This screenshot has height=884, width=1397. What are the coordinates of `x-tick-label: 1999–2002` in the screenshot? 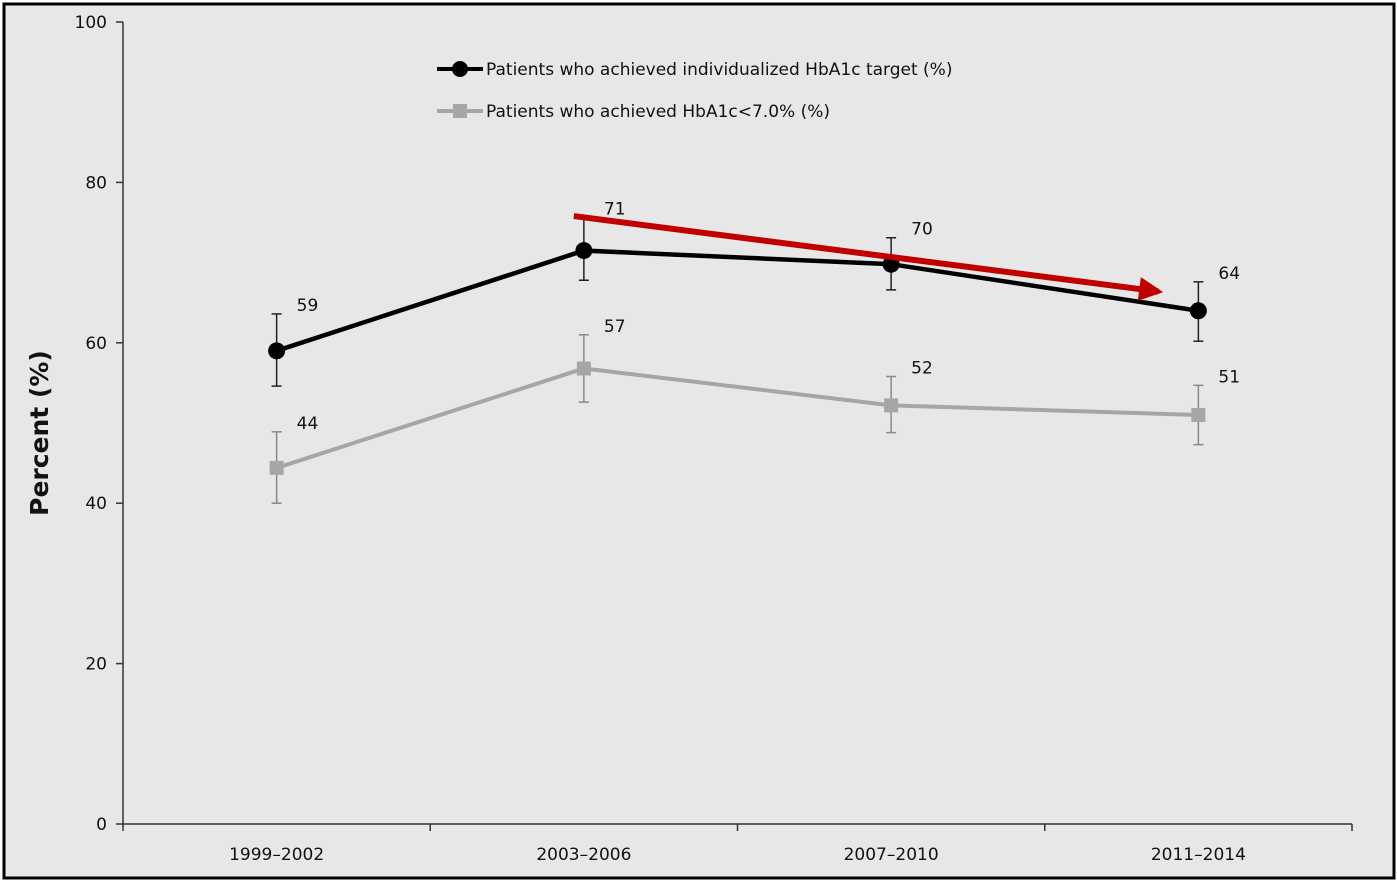 It's located at (276, 855).